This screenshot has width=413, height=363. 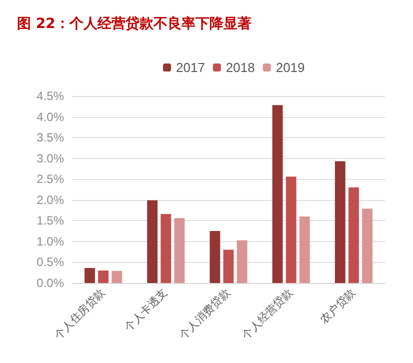 I want to click on legend-label: 2019, so click(x=290, y=67).